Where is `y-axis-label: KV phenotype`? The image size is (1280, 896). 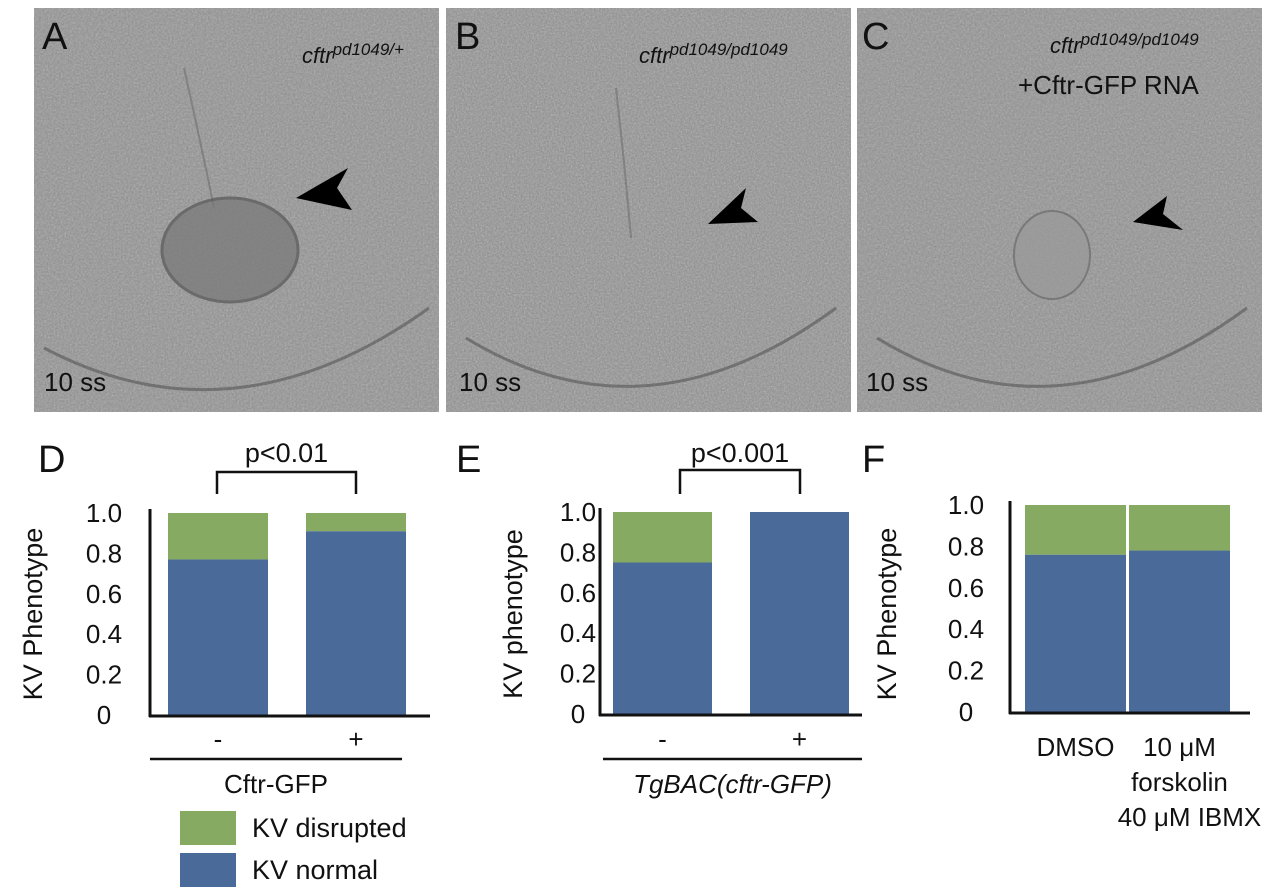
y-axis-label: KV phenotype is located at coordinates (513, 614).